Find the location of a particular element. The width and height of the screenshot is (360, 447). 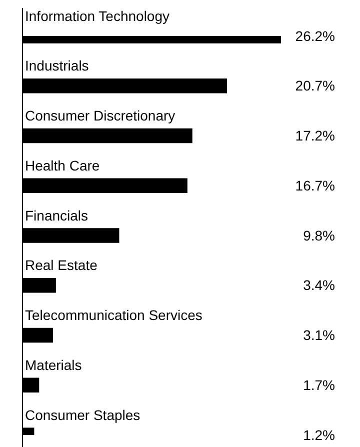

y-tick-label: Consumer Discretionary is located at coordinates (100, 116).